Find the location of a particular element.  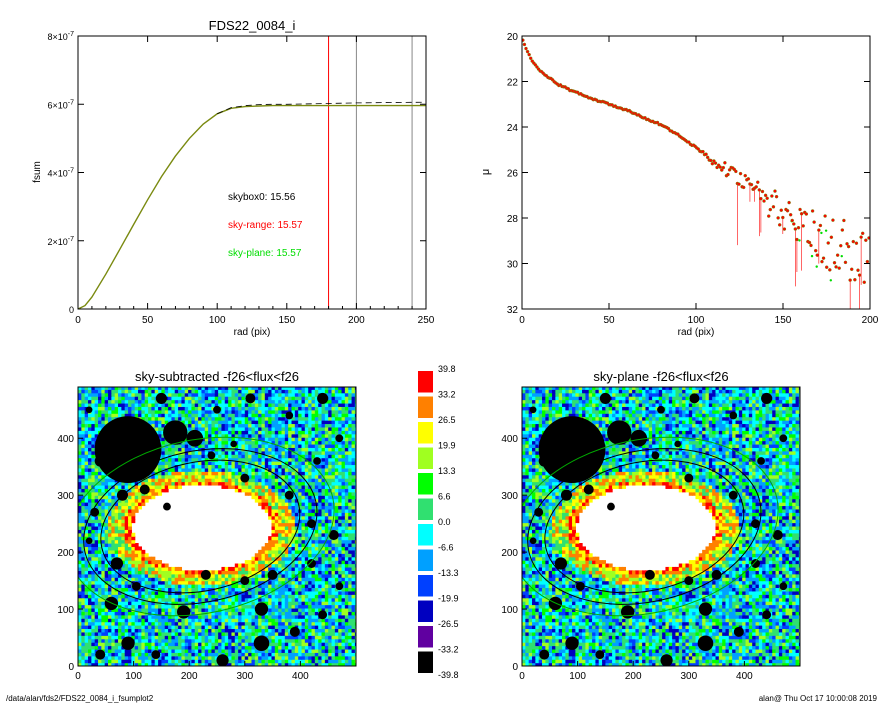

colorbar-label-1: 33.2 is located at coordinates (447, 395).